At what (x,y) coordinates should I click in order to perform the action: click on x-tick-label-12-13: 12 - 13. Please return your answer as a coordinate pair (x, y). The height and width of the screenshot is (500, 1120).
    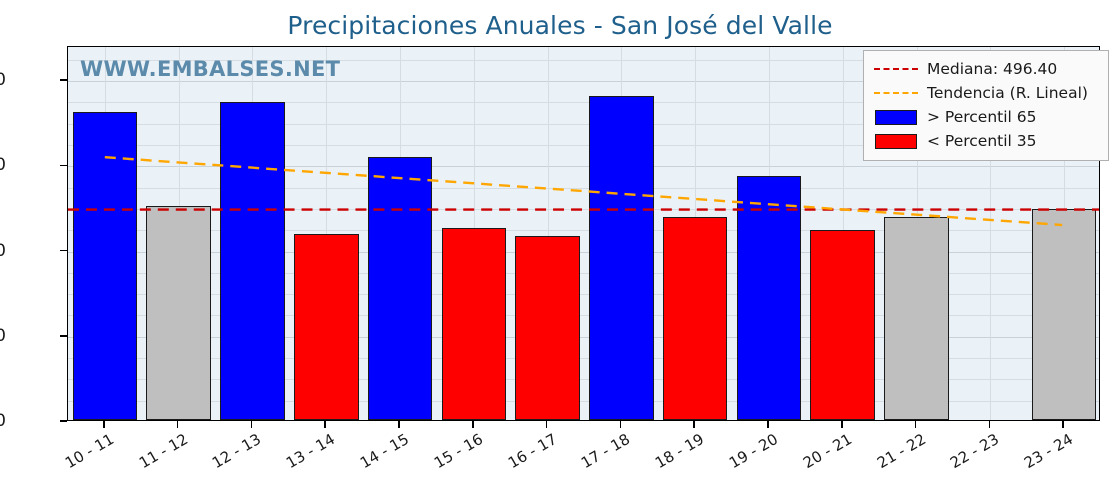
    Looking at the image, I should click on (237, 451).